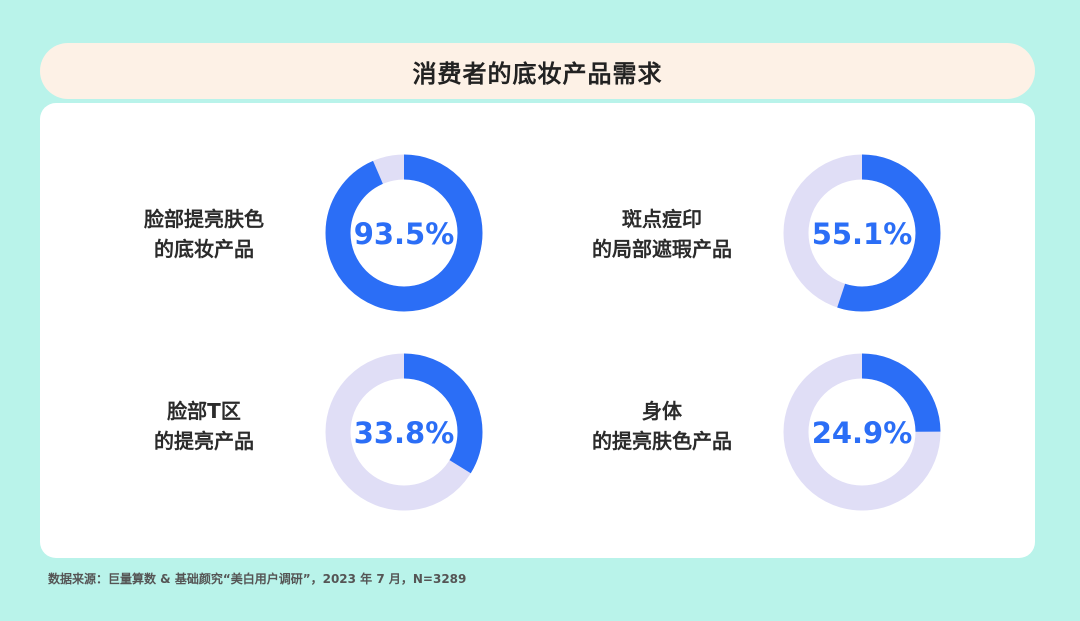  I want to click on donut-4-value-arc, so click(862, 432).